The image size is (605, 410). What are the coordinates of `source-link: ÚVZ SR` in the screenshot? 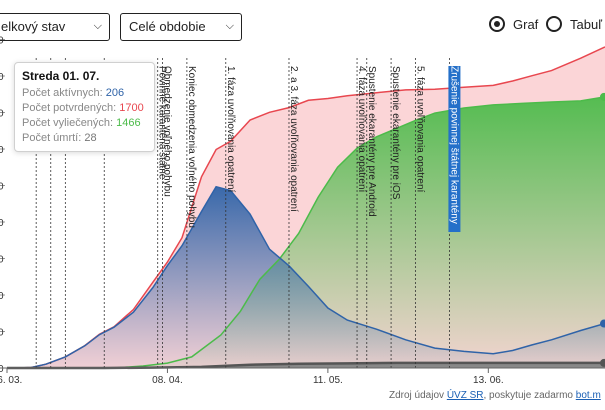 It's located at (465, 395).